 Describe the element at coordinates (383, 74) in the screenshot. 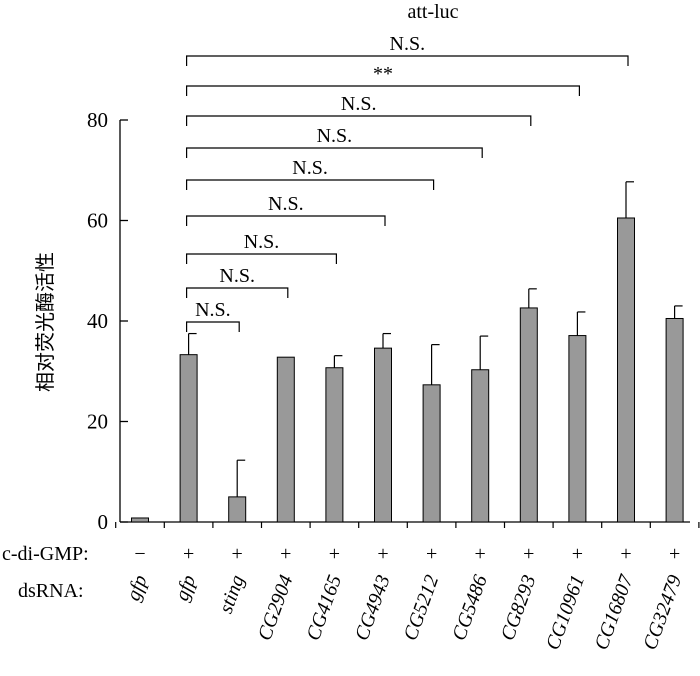

I see `significance-label: **` at that location.